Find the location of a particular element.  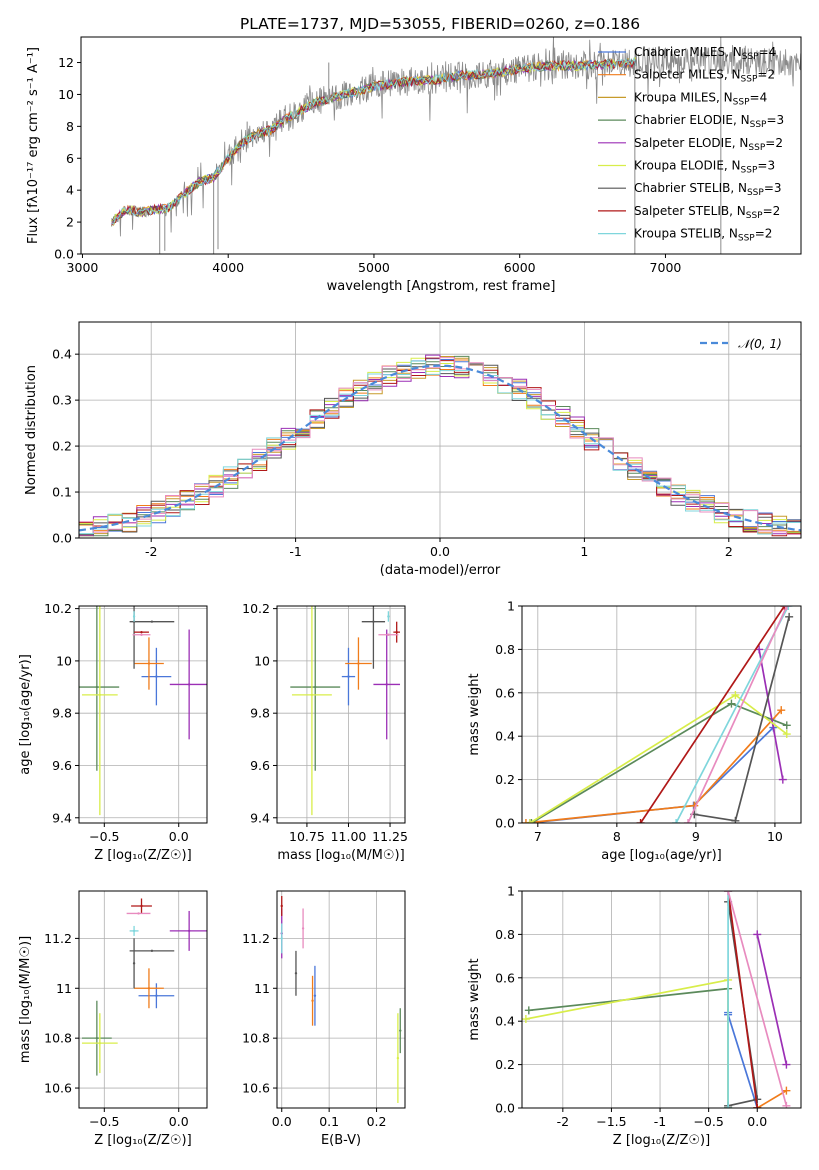

legend-value: =4 is located at coordinates (768, 52).